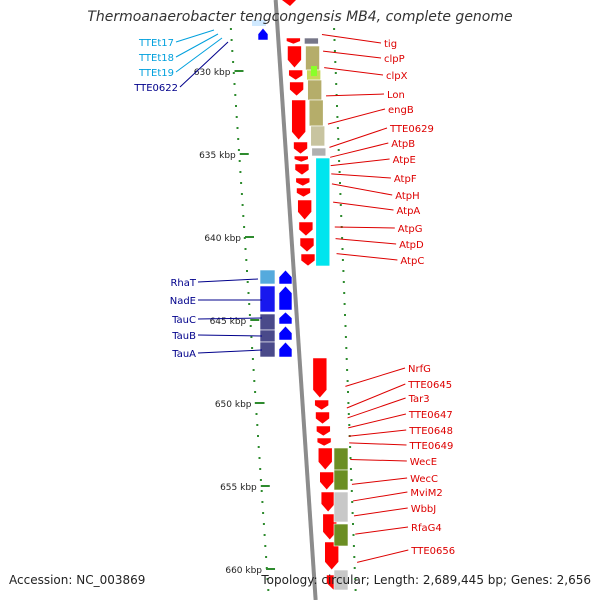  Describe the element at coordinates (412, 261) in the screenshot. I see `gene-label: AtpC` at that location.